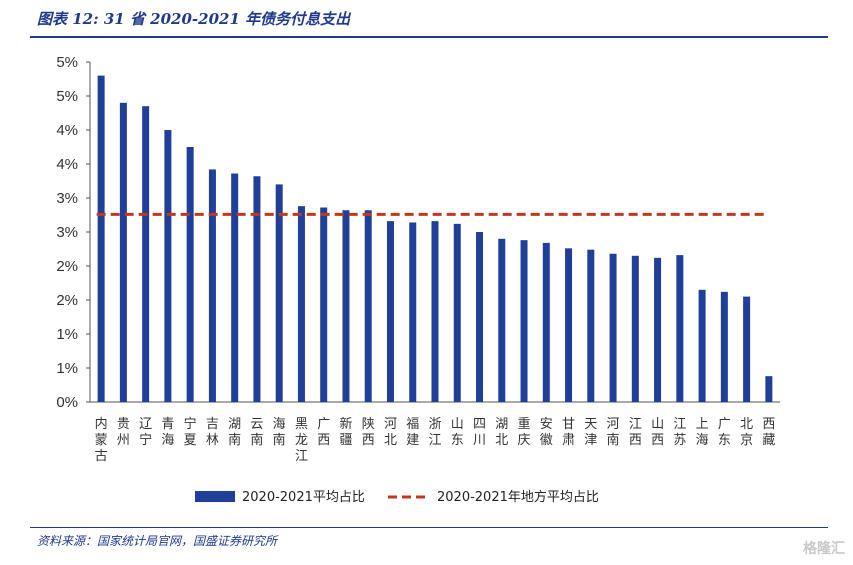  I want to click on x-category-label: 湖南, so click(234, 432).